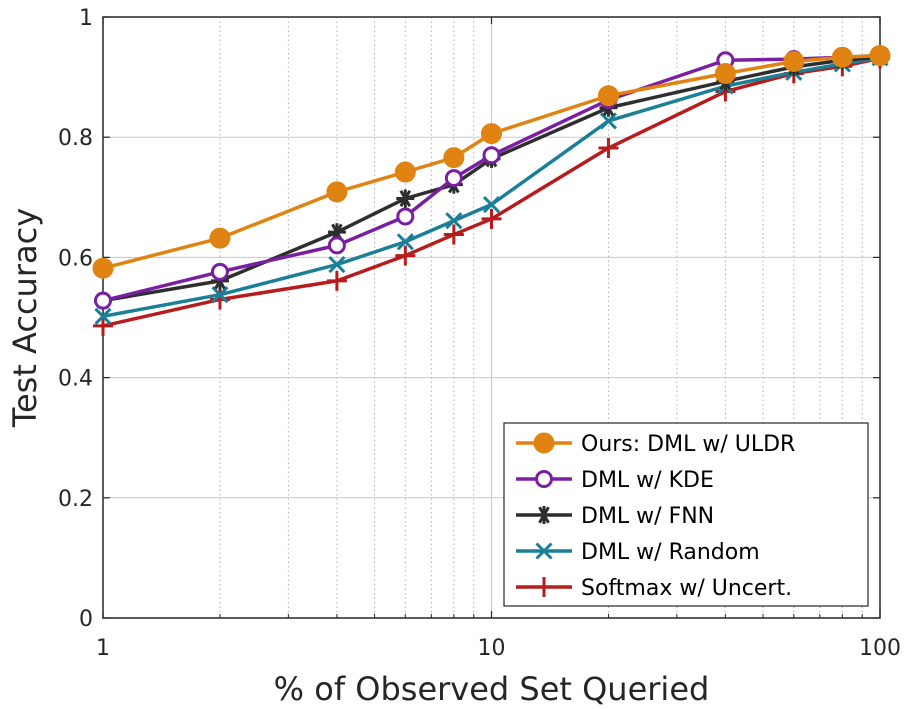  I want to click on legend-item: DML w/ KDE, so click(615, 480).